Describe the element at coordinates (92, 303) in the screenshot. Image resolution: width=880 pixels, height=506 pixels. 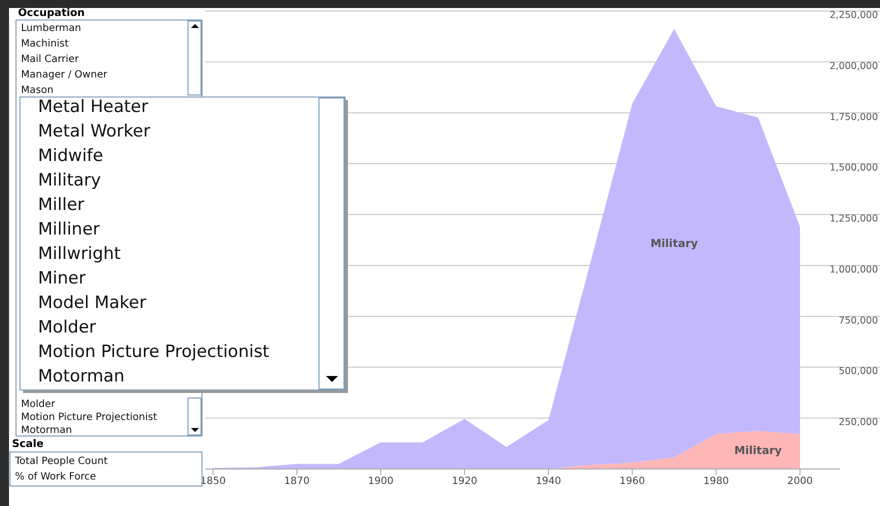
I see `text: Model Maker` at that location.